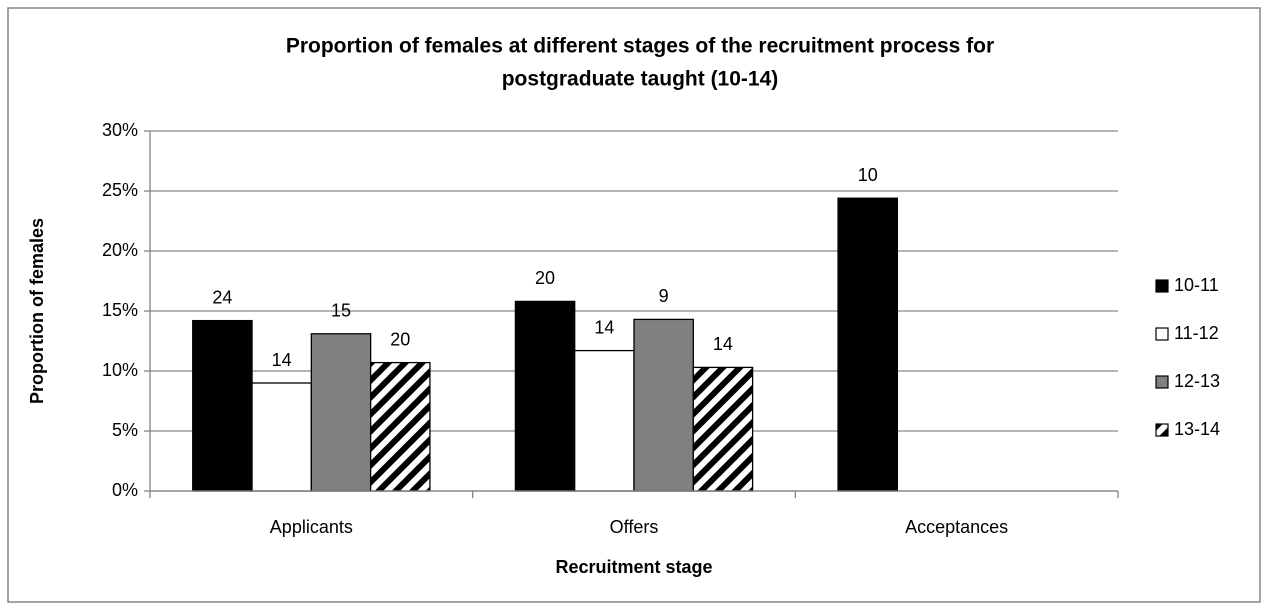  I want to click on x-tick-label: Acceptances, so click(956, 527).